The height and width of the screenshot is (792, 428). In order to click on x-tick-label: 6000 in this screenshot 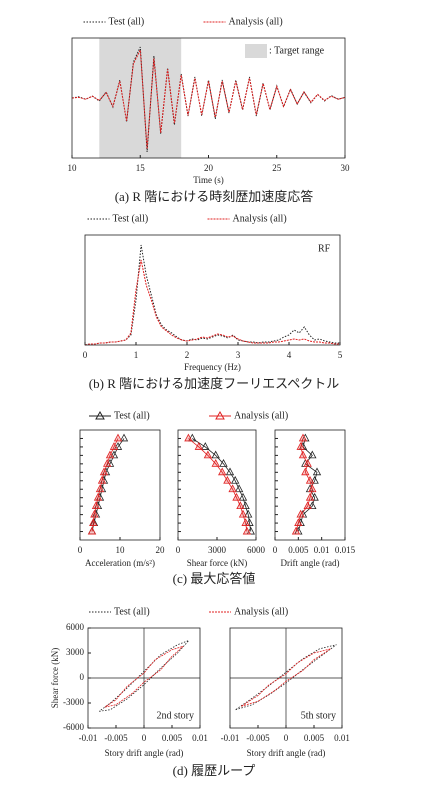, I will do `click(256, 550)`.